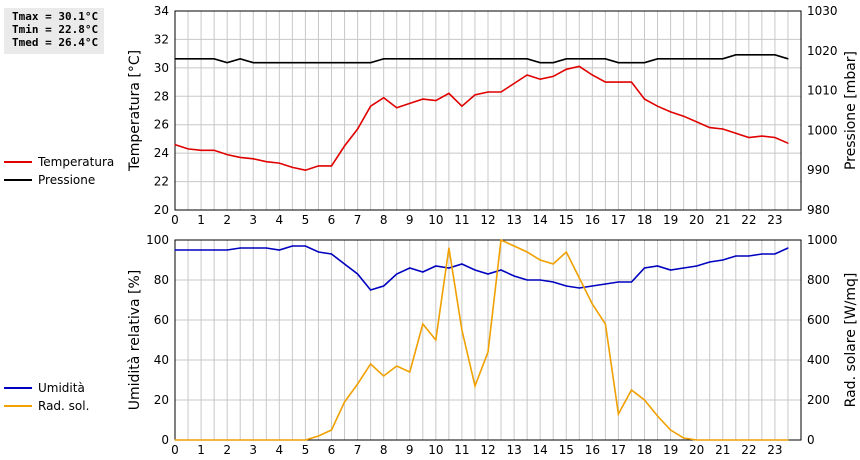 This screenshot has height=460, width=860. Describe the element at coordinates (59, 162) in the screenshot. I see `legend-item-temperatura: Temperatura` at that location.